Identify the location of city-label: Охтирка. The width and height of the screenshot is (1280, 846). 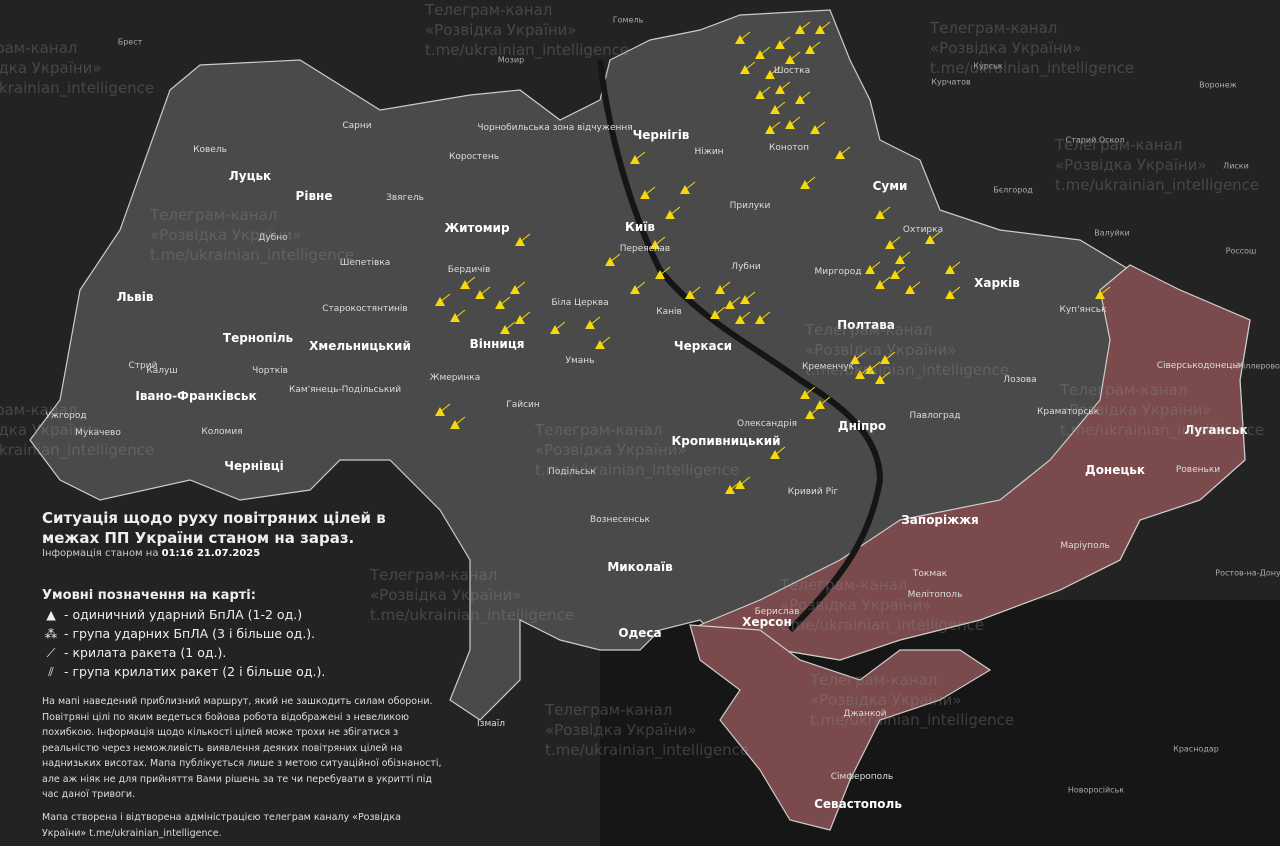
(923, 230).